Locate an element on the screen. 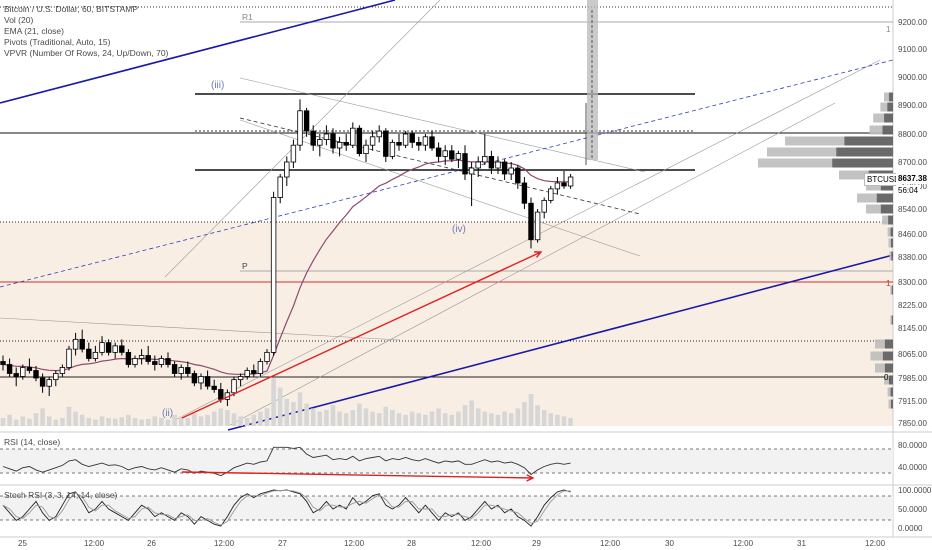 The height and width of the screenshot is (550, 932). price-tick: 9000.00 is located at coordinates (912, 77).